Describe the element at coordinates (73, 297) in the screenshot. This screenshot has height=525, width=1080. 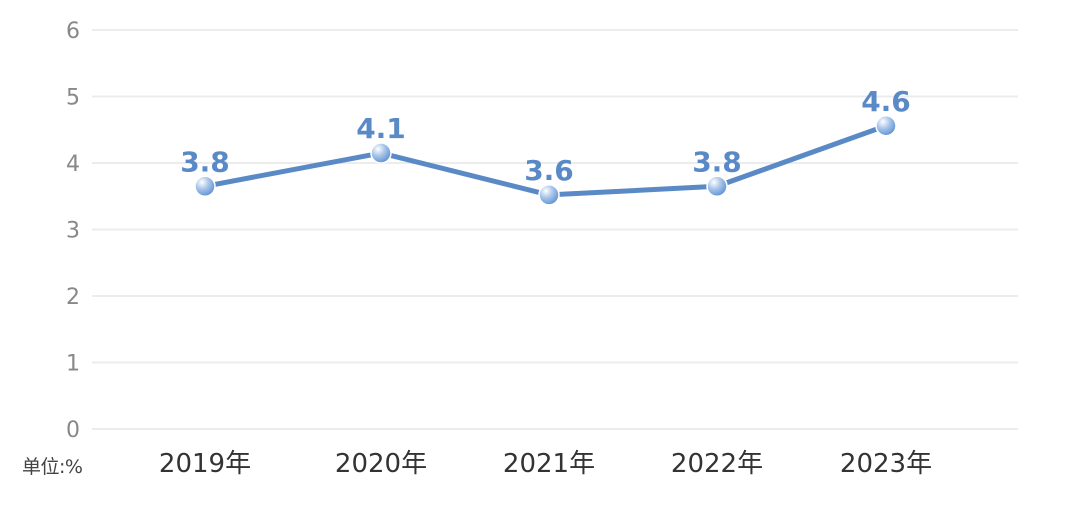
I see `y-tick-label: 2` at that location.